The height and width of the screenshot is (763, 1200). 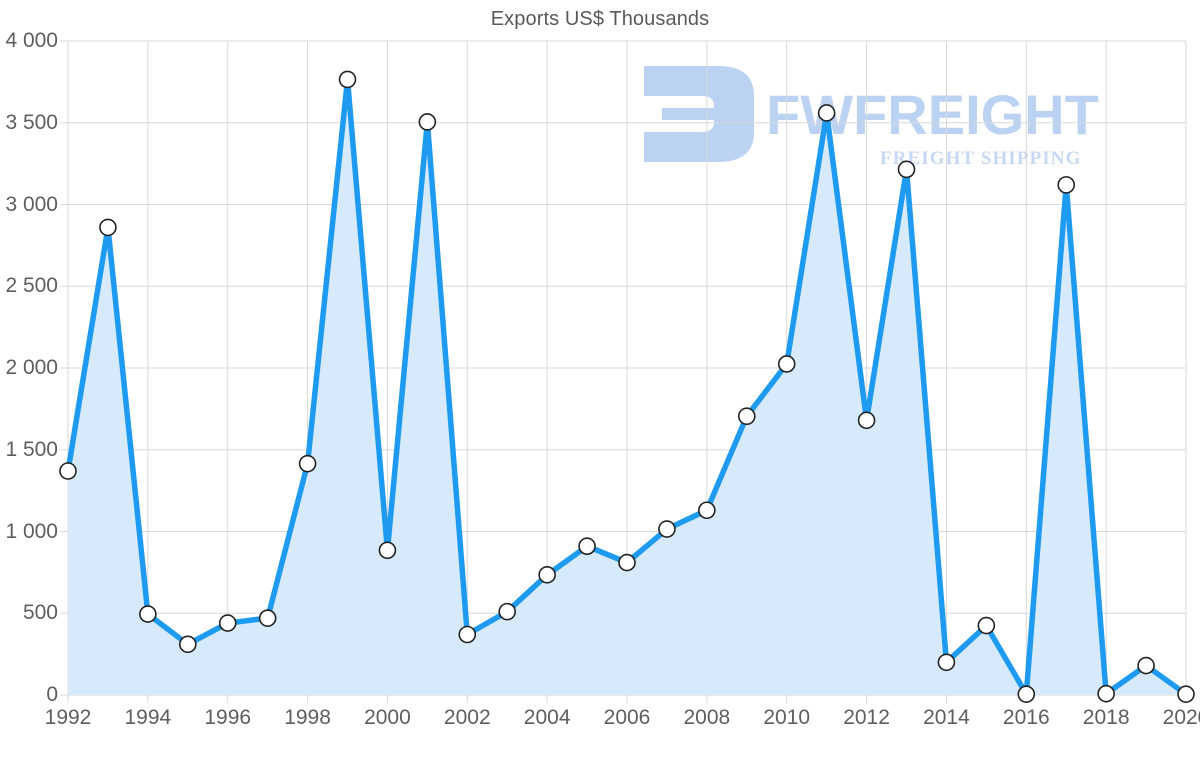 I want to click on y-axis-tick-label: 2 000, so click(x=31, y=367).